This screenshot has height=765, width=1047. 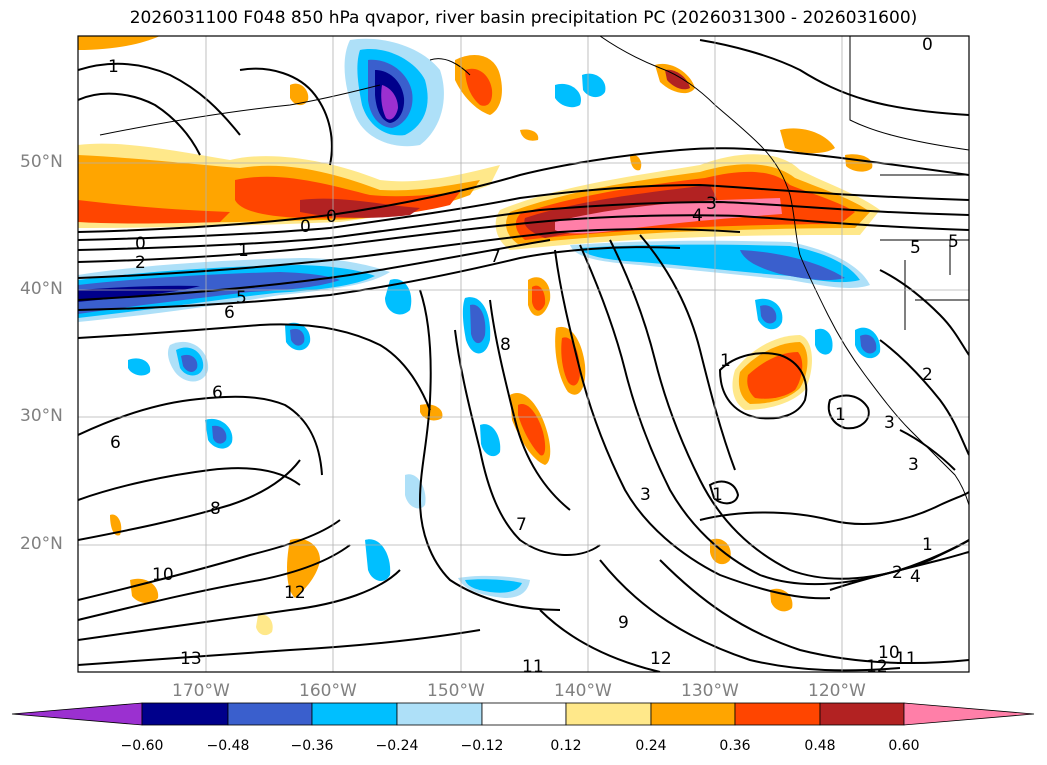 What do you see at coordinates (583, 691) in the screenshot?
I see `lon-label: 140°W` at bounding box center [583, 691].